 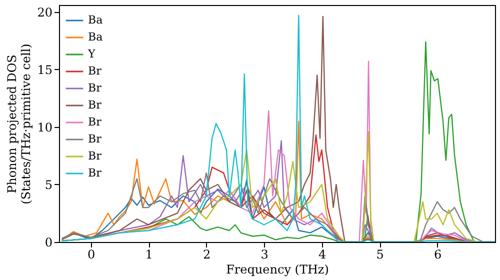 I want to click on legend-label: Y, so click(x=91, y=54).